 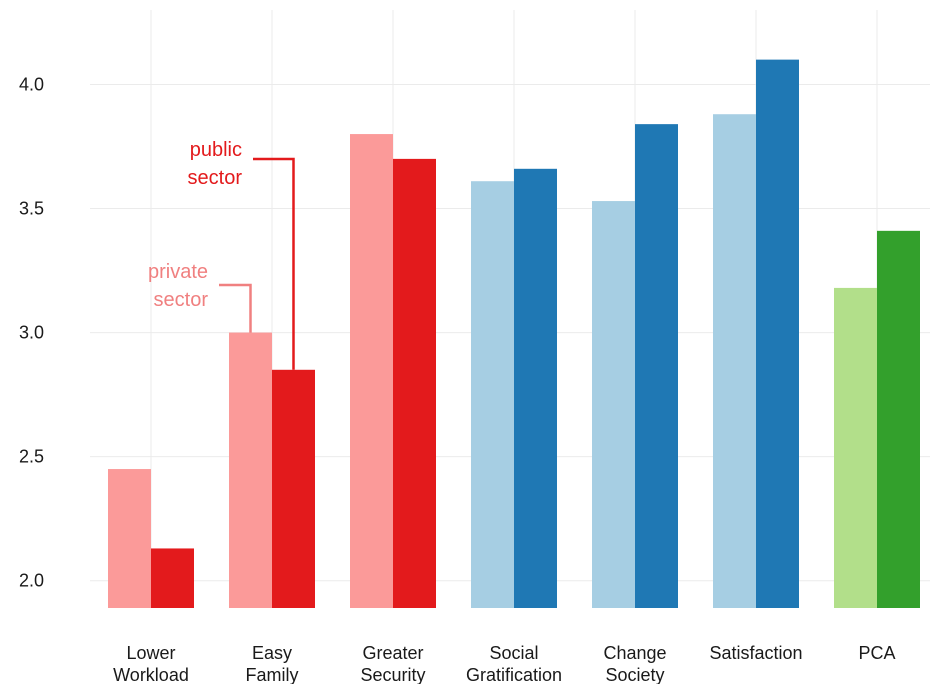 I want to click on bar-series1-cat4, so click(x=492, y=395).